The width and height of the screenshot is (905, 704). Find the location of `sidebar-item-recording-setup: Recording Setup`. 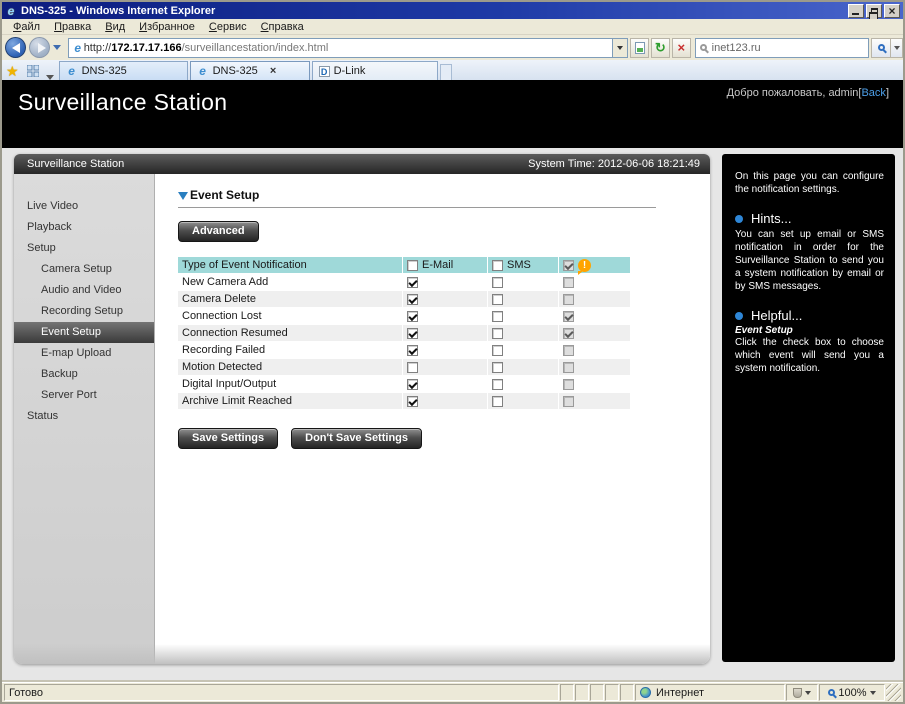

sidebar-item-recording-setup: Recording Setup is located at coordinates (82, 311).